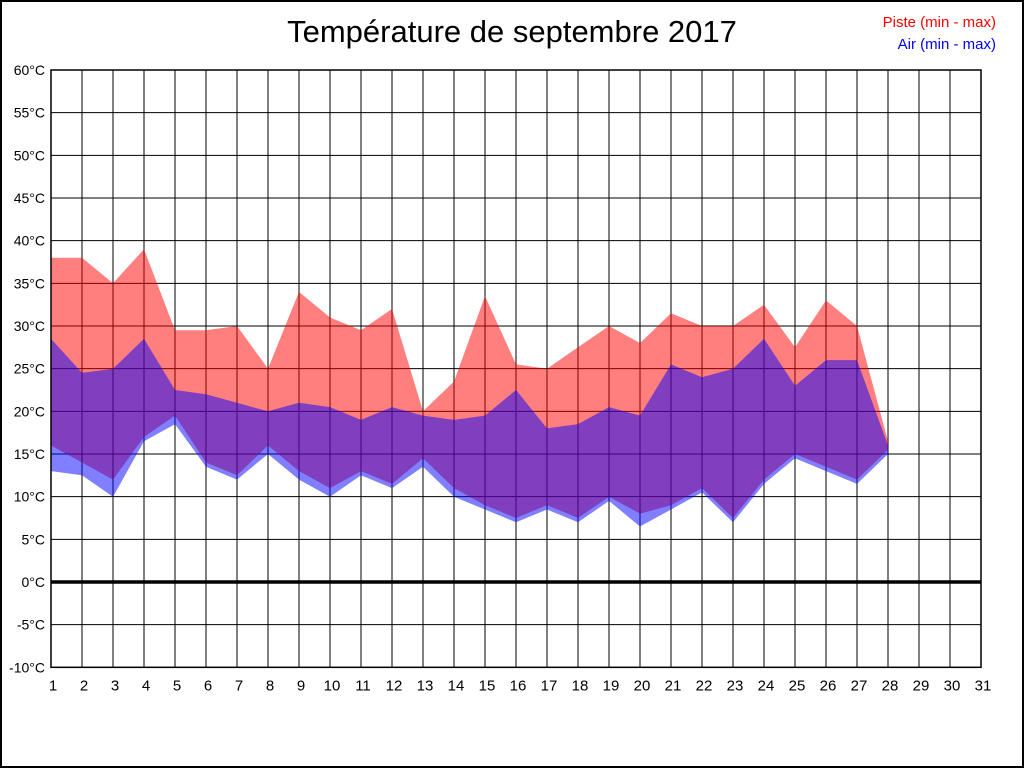 The image size is (1024, 768). Describe the element at coordinates (29, 198) in the screenshot. I see `y-tick-label: 45°C` at that location.